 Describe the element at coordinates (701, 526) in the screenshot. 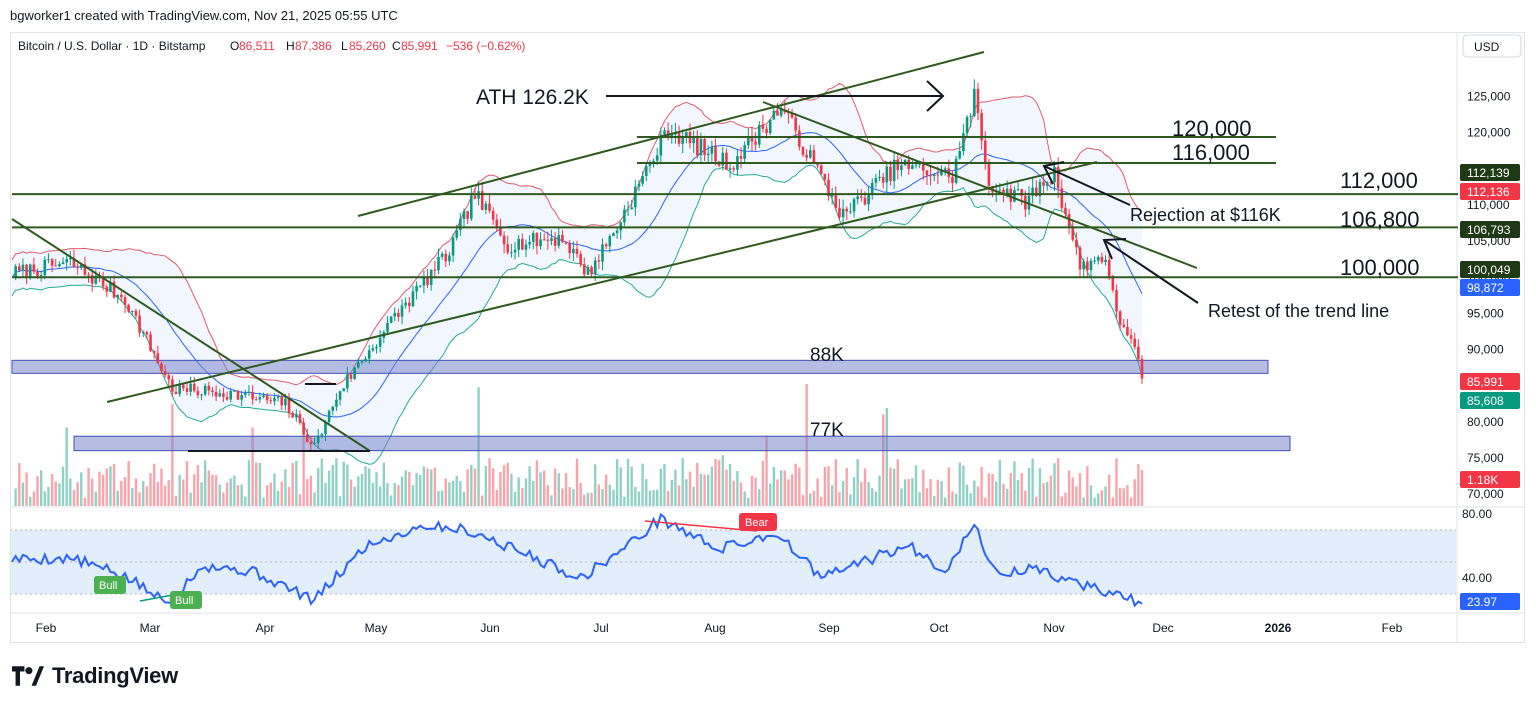

I see `rsi-bear-divergence-line` at that location.